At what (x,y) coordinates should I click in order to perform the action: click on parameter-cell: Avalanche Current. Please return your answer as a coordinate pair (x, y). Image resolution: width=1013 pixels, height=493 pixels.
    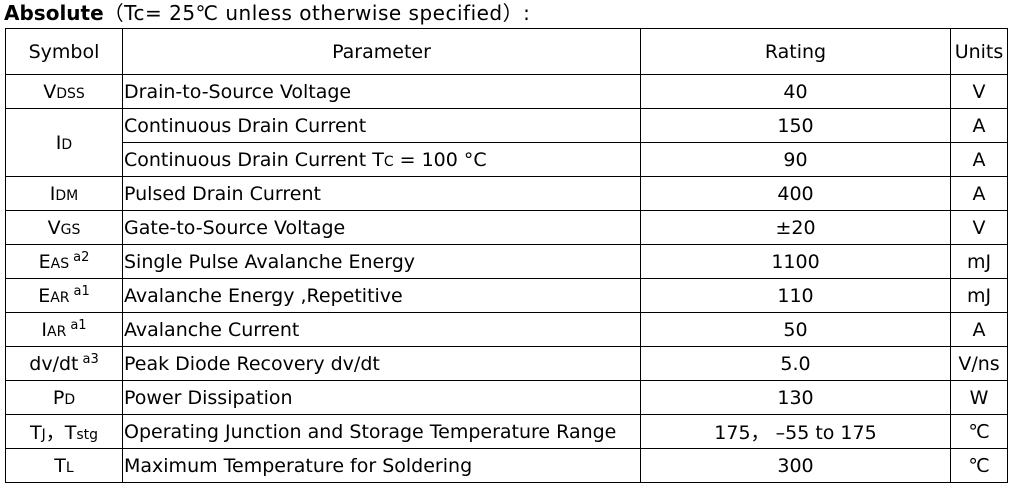
    Looking at the image, I should click on (381, 329).